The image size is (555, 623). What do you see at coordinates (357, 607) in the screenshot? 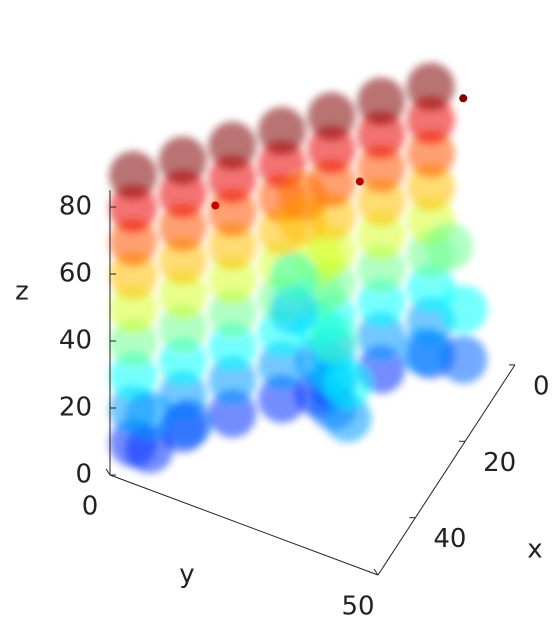
I see `y-tick-label: 50` at bounding box center [357, 607].